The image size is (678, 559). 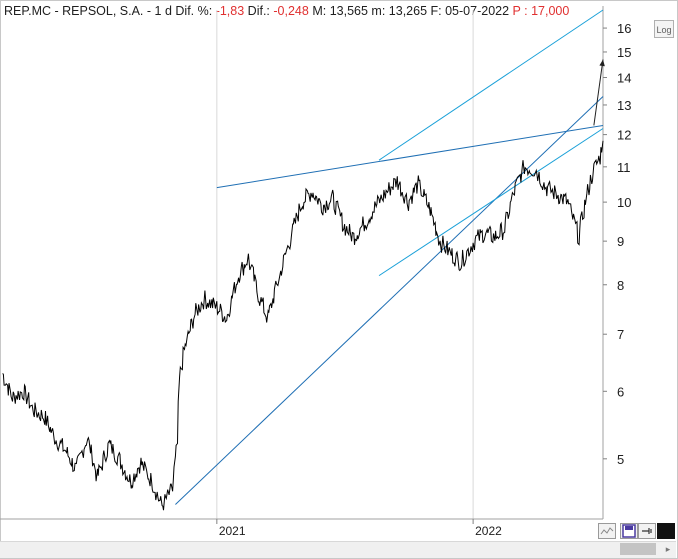 What do you see at coordinates (624, 52) in the screenshot?
I see `y-tick-label: 15` at bounding box center [624, 52].